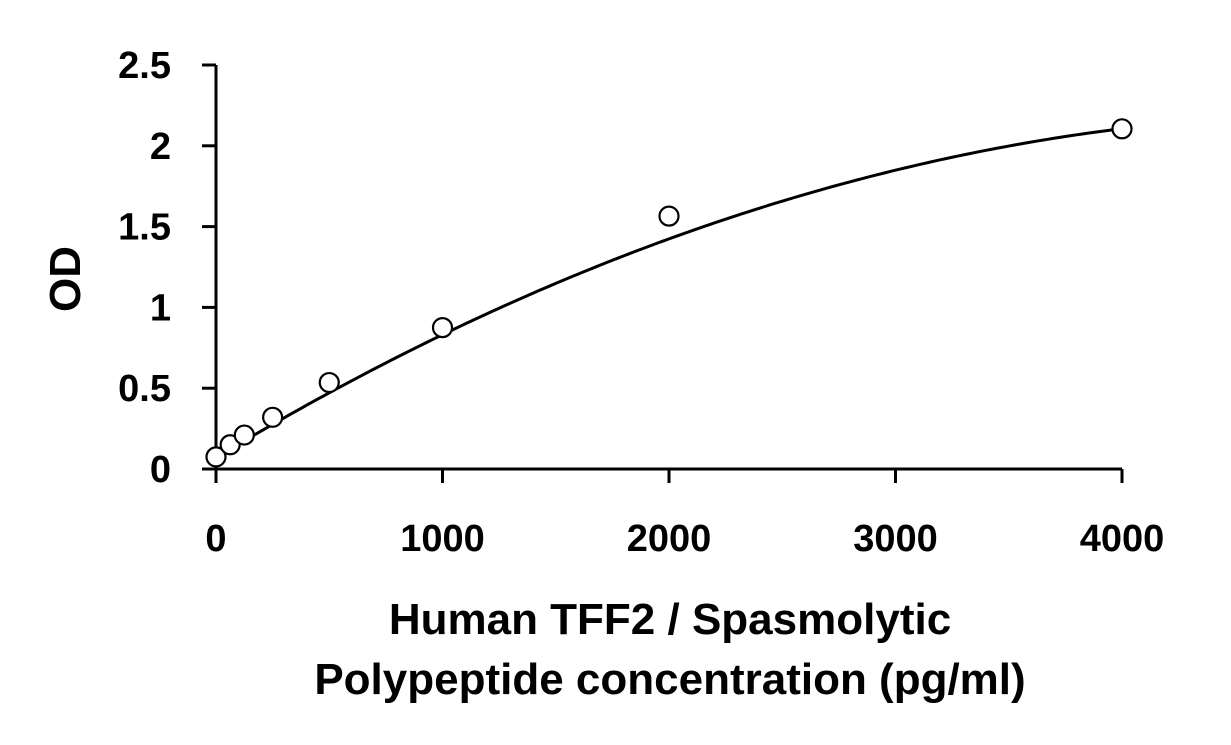  What do you see at coordinates (160, 308) in the screenshot?
I see `y-tick-label: 1` at bounding box center [160, 308].